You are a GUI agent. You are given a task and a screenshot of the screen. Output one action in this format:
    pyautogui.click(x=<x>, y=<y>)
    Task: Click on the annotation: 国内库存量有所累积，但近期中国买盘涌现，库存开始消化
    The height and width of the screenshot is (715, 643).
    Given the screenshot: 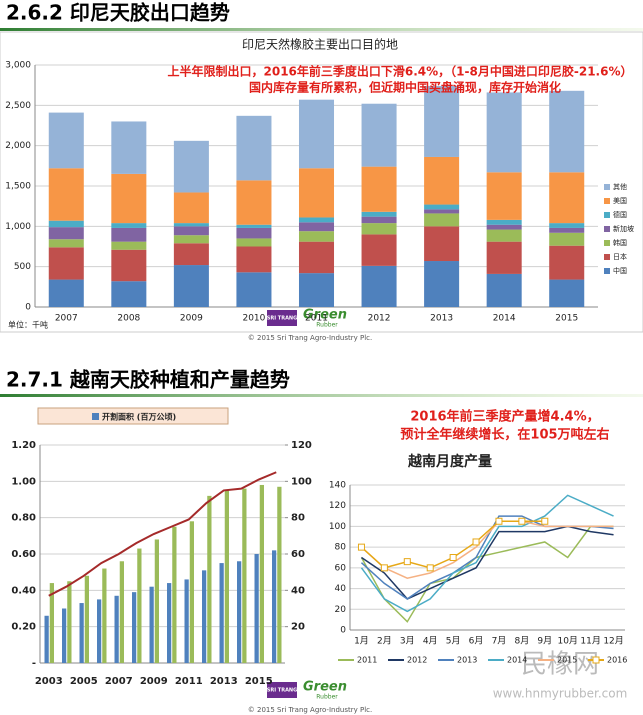 What is the action you would take?
    pyautogui.click(x=405, y=87)
    